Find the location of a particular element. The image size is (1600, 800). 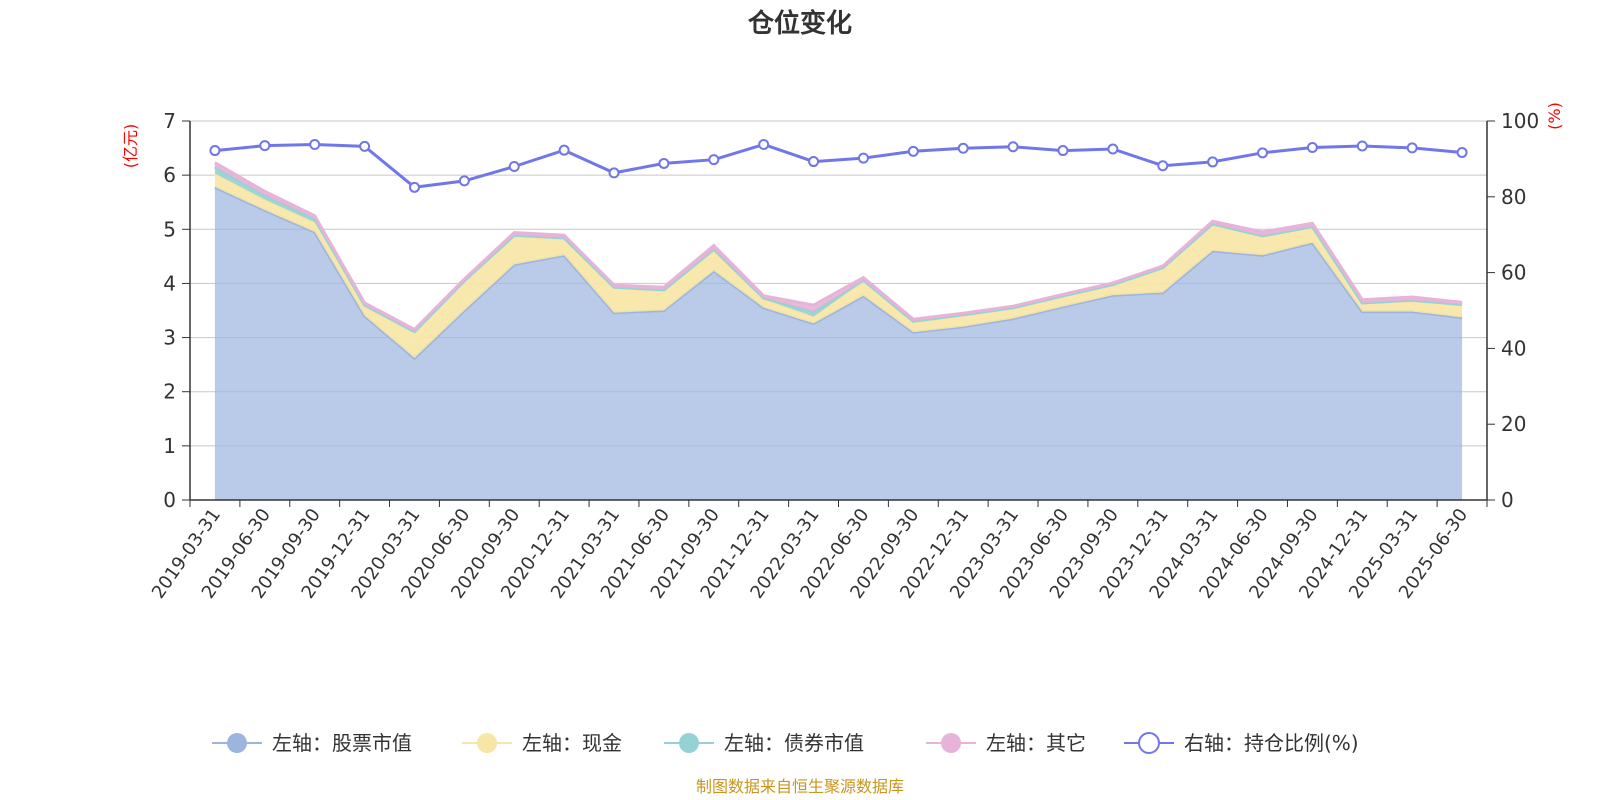

right-tick-label: 100 is located at coordinates (1520, 121).